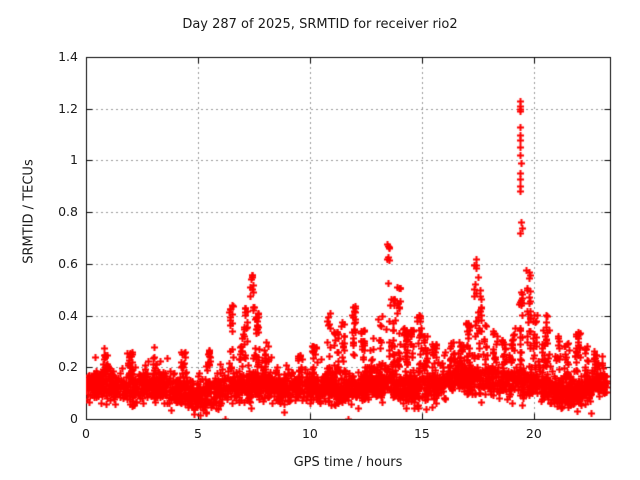 The image size is (640, 480). What do you see at coordinates (29, 211) in the screenshot?
I see `y-axis-title: SRMTID / TECUs` at bounding box center [29, 211].